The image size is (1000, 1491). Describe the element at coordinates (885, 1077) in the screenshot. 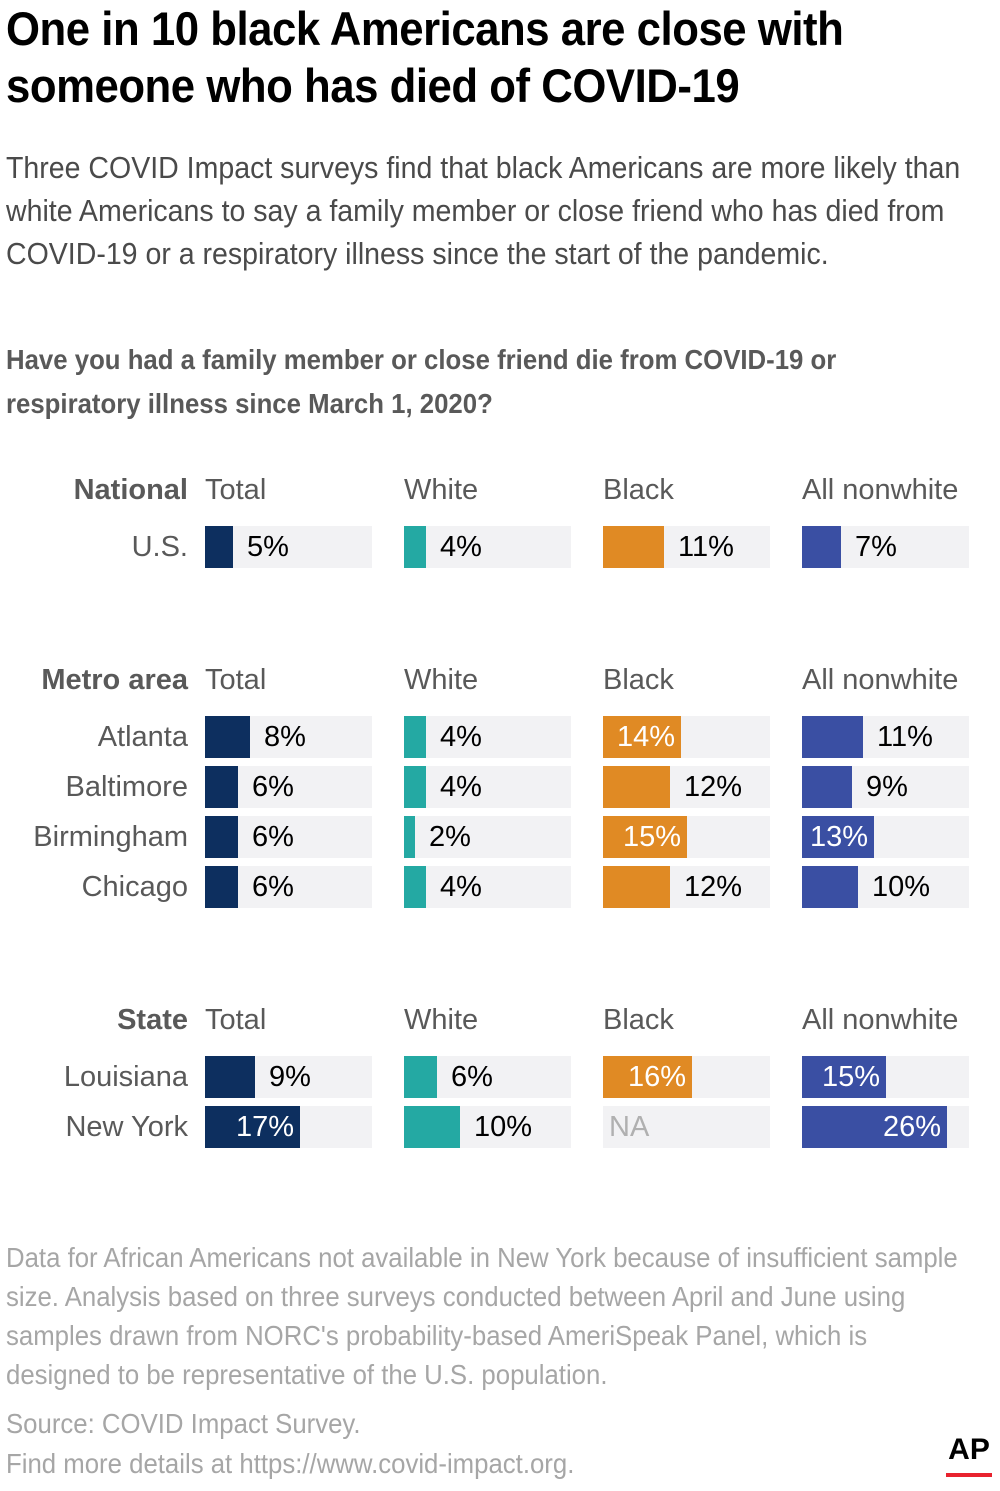

I see `bar-cell-all-nonwhite: 15%` at that location.